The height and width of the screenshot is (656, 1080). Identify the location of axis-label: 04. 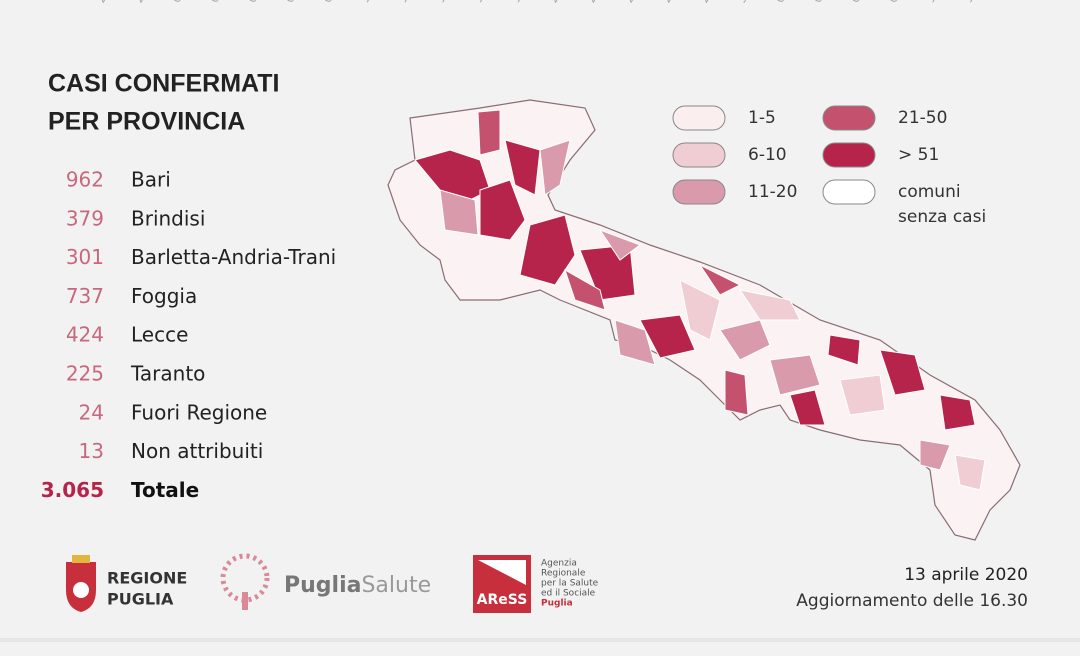
(820, 2).